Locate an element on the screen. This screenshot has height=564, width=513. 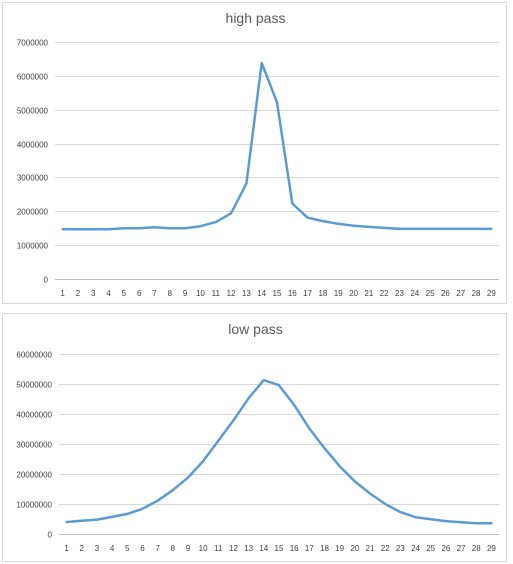
low-pass-x-tick-label: 19 is located at coordinates (339, 548).